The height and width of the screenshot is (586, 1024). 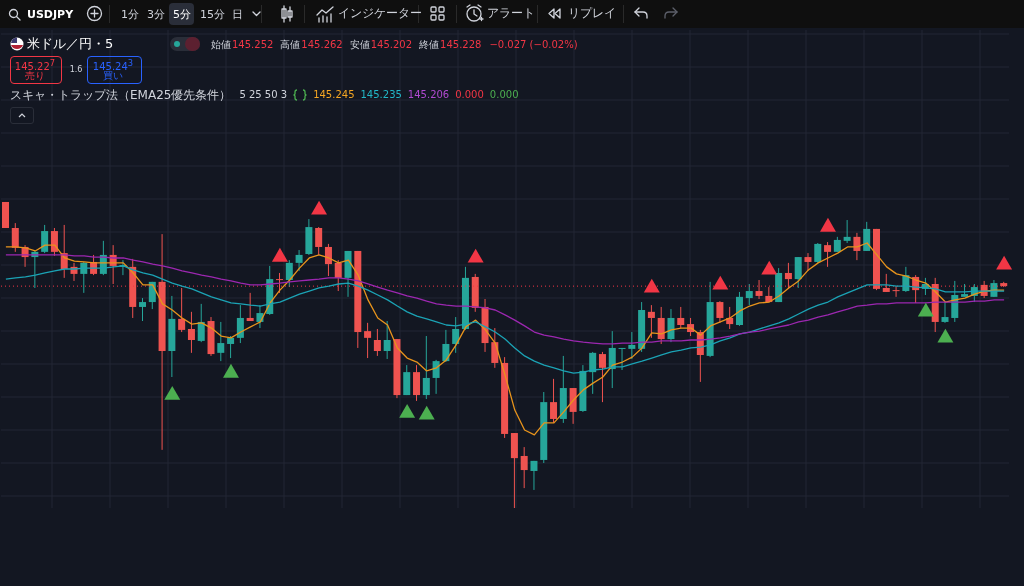 I want to click on text: 高値, so click(x=290, y=45).